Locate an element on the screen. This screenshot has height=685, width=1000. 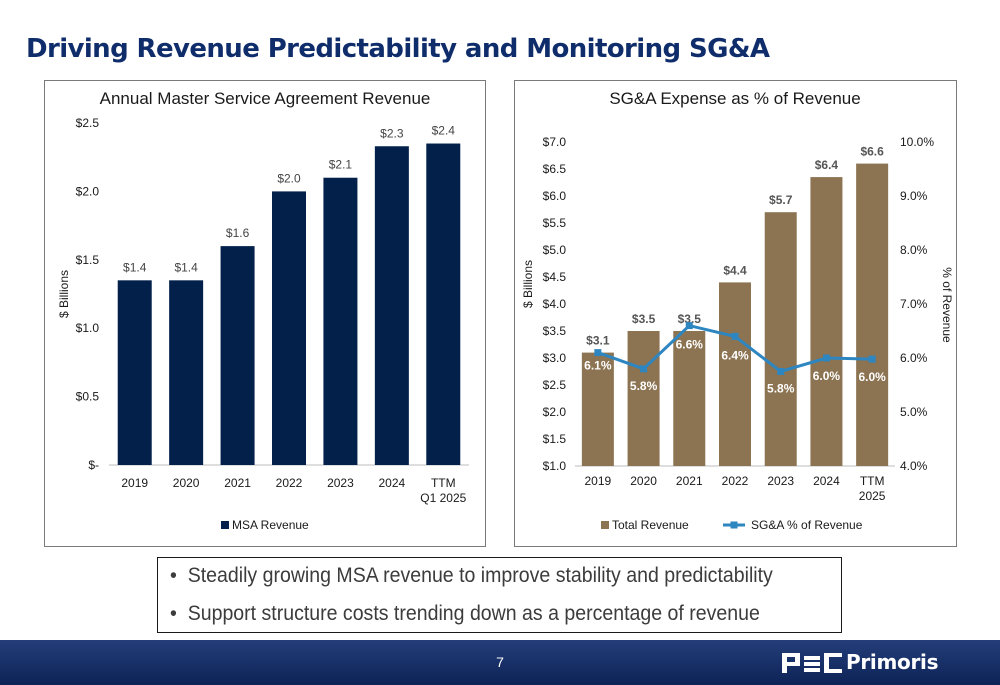
y-tick-label: $3.5 is located at coordinates (555, 331).